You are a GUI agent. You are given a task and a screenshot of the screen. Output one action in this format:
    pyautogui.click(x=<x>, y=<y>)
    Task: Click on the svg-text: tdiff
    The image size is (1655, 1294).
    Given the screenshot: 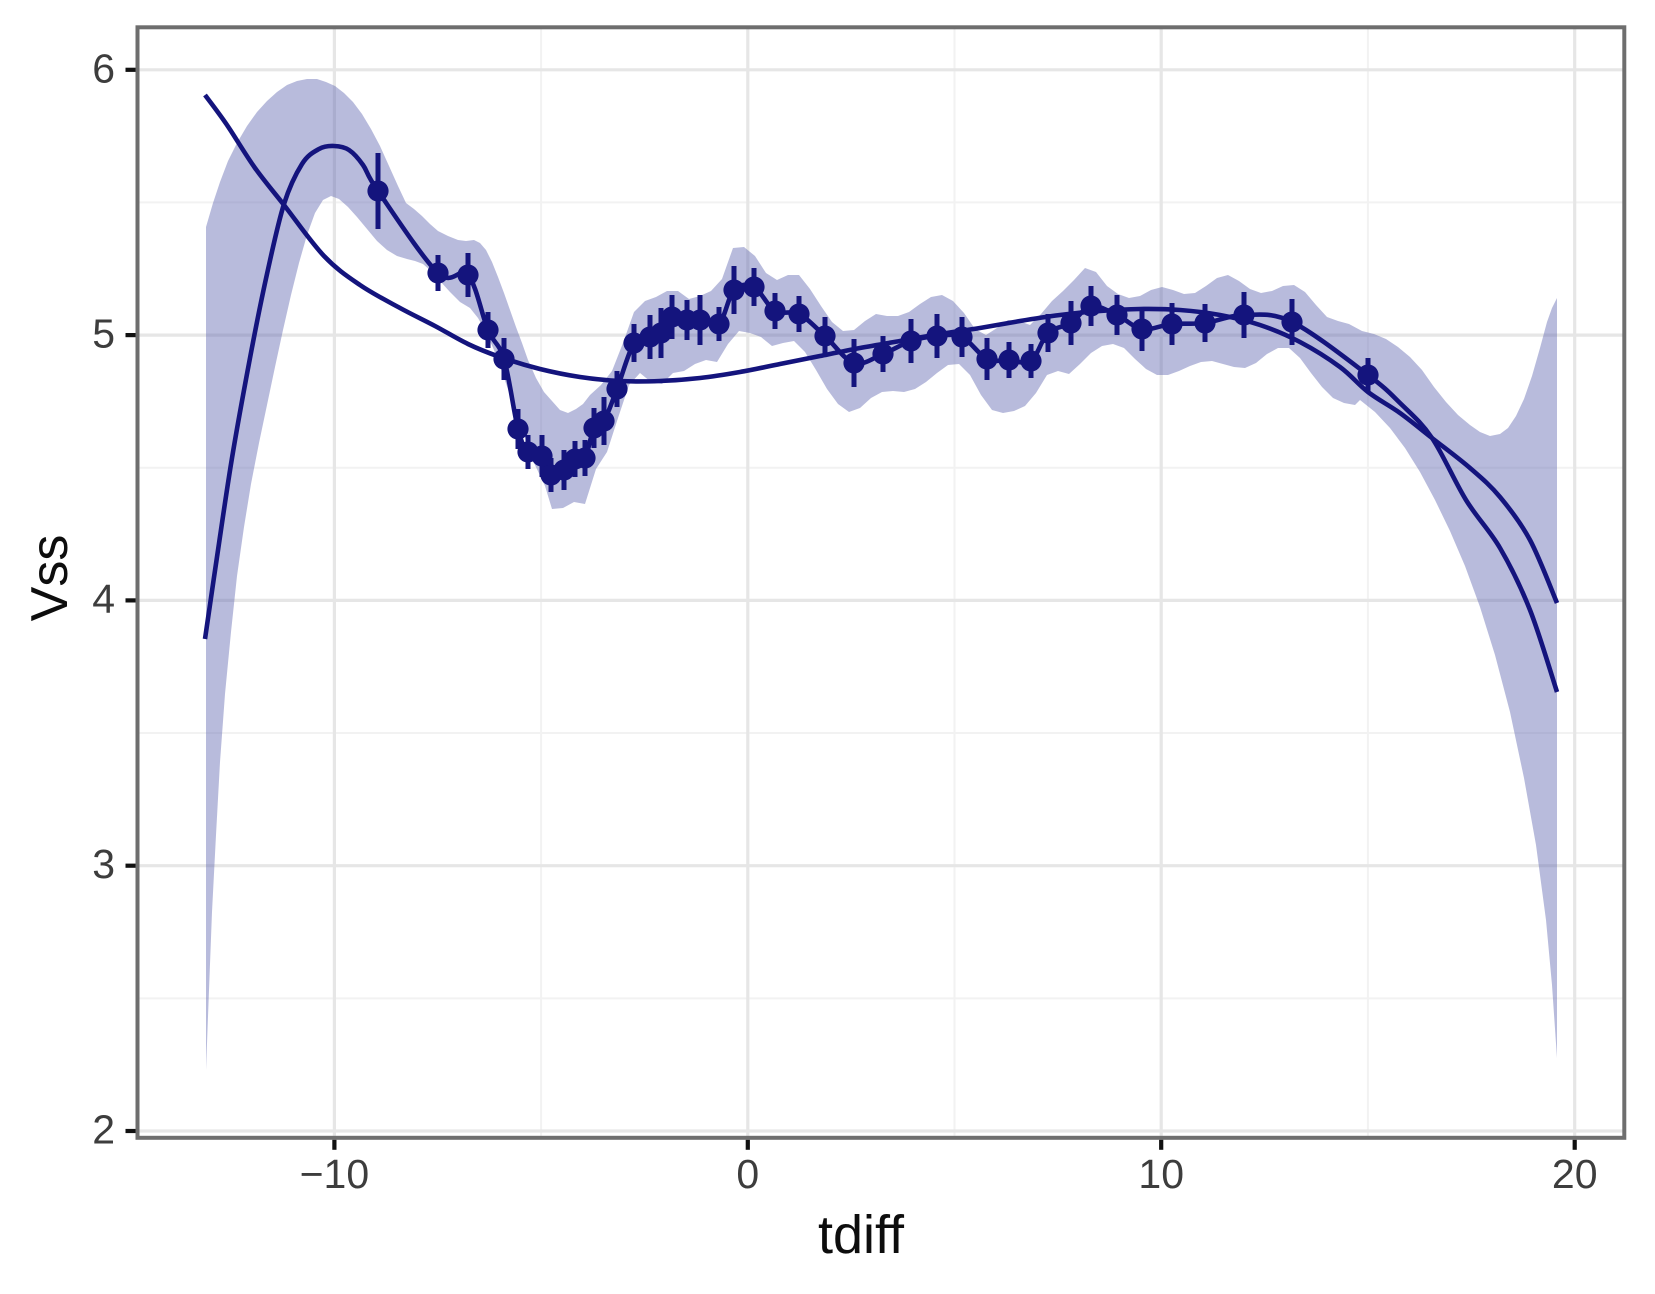 What is the action you would take?
    pyautogui.click(x=861, y=1235)
    